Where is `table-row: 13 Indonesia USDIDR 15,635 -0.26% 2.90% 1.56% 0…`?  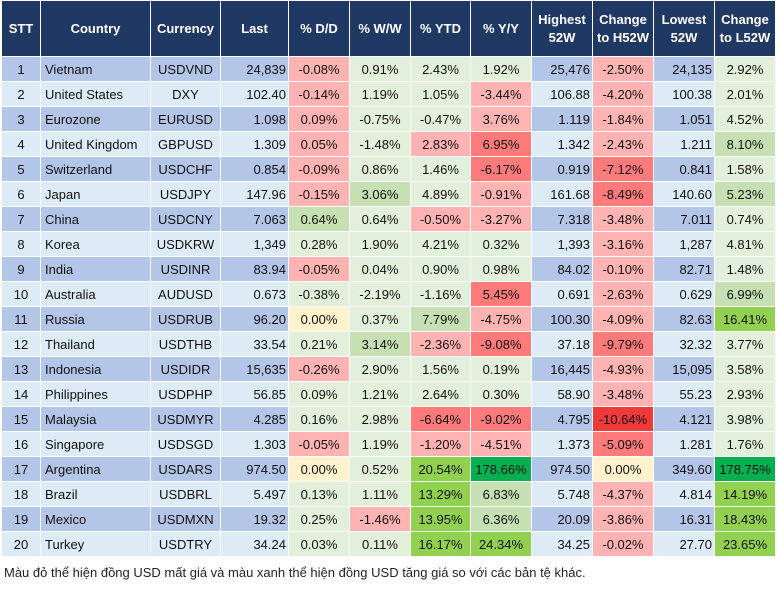
table-row: 13 Indonesia USDIDR 15,635 -0.26% 2.90% 1.56% 0… is located at coordinates (388, 369).